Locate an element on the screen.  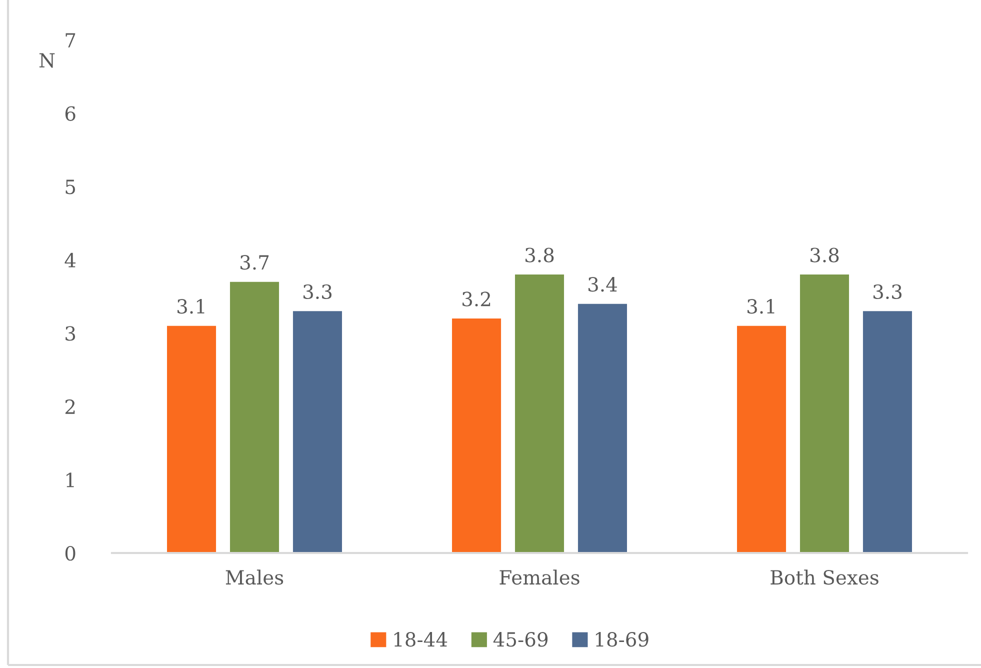
y-tick-label: 5 is located at coordinates (71, 187).